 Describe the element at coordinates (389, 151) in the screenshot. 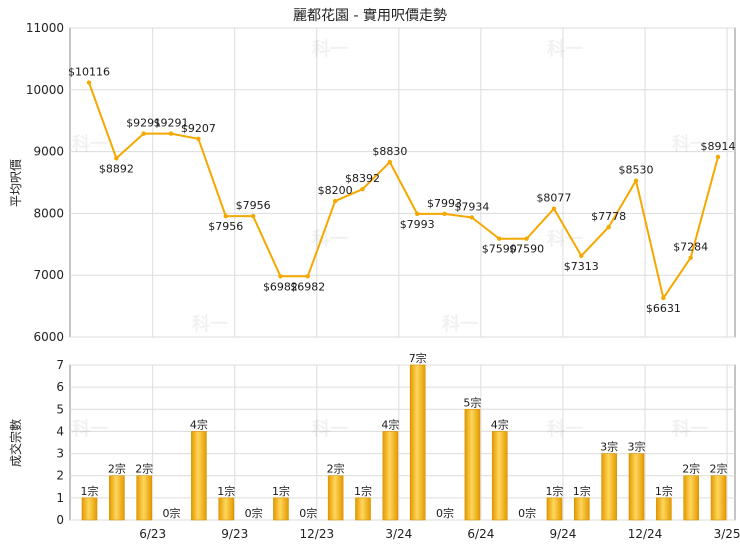

I see `price-point-label: $8830` at that location.